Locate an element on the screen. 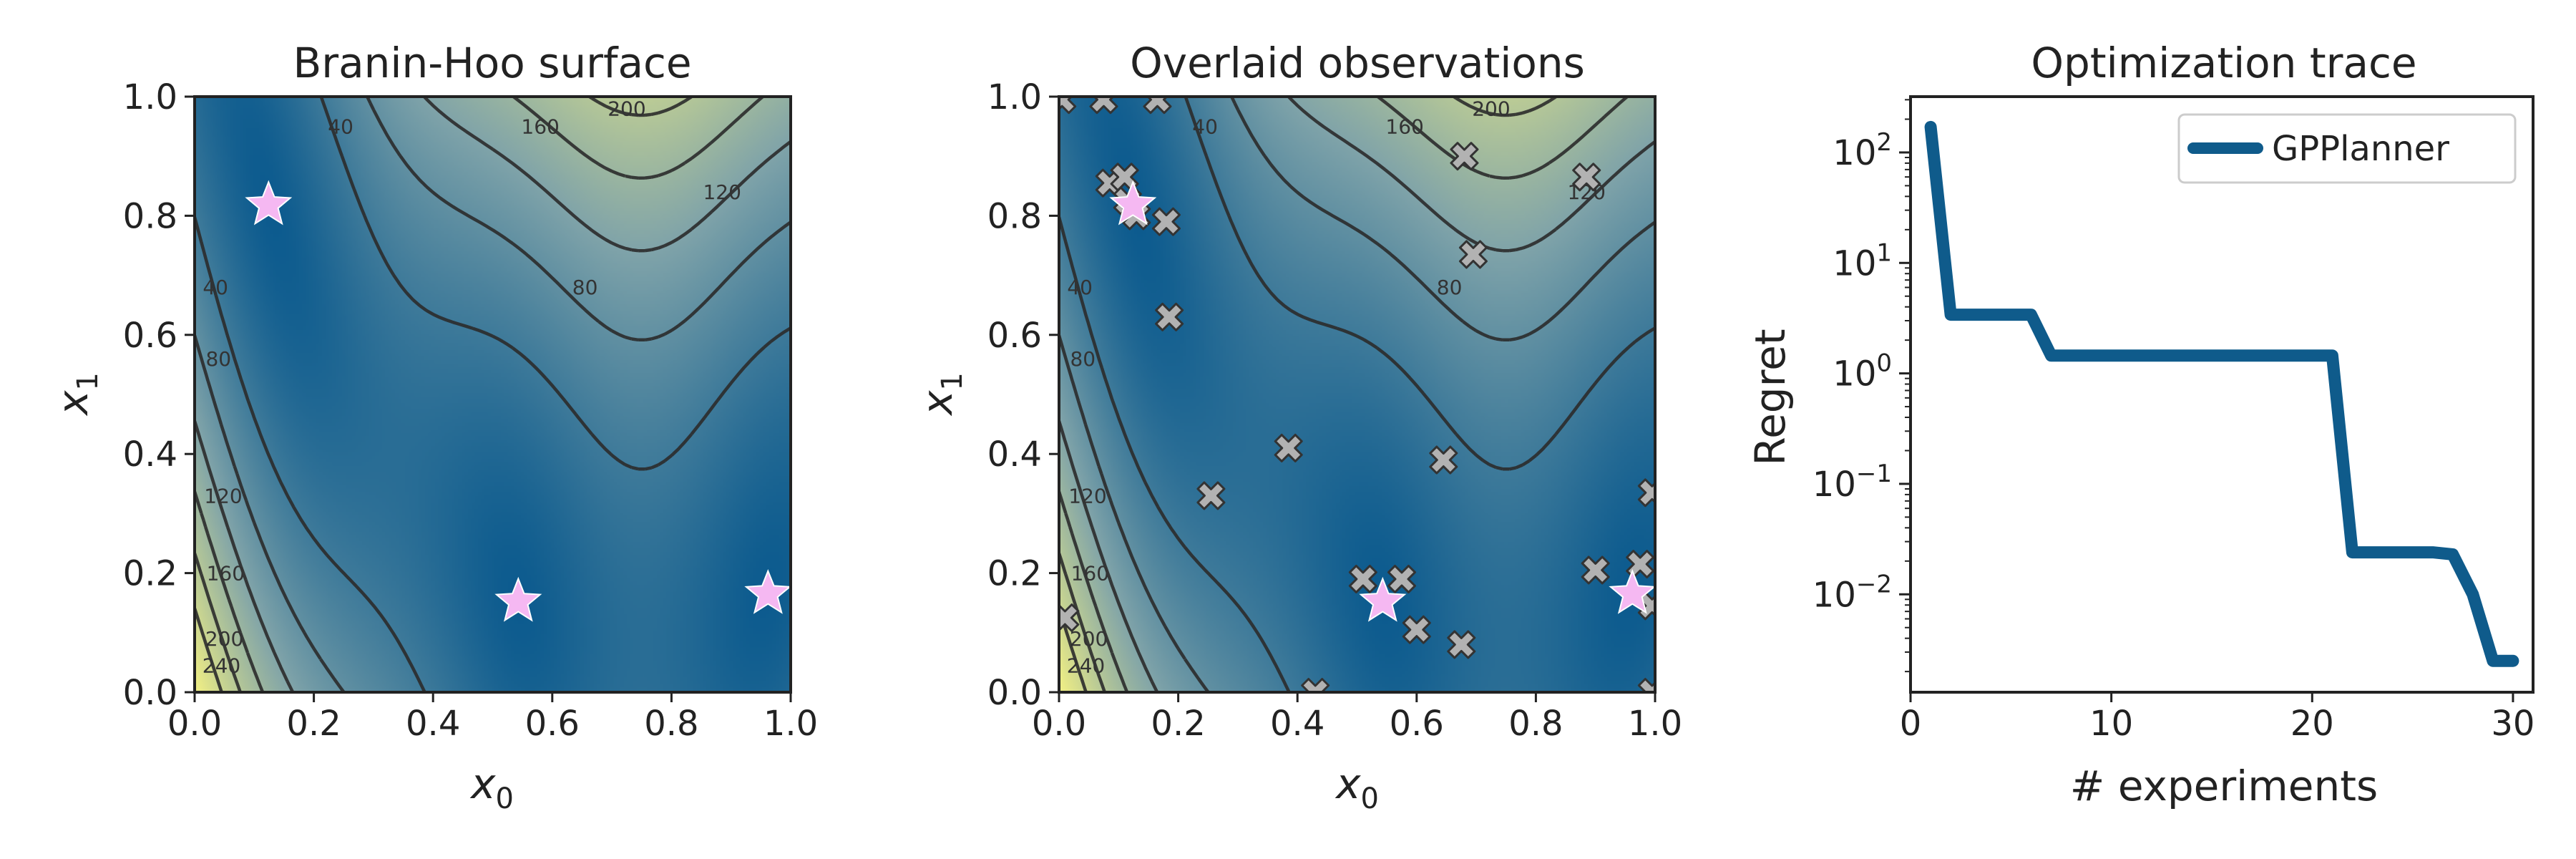 This screenshot has height=859, width=2576. observations-x-axis-label: x0 is located at coordinates (1357, 787).